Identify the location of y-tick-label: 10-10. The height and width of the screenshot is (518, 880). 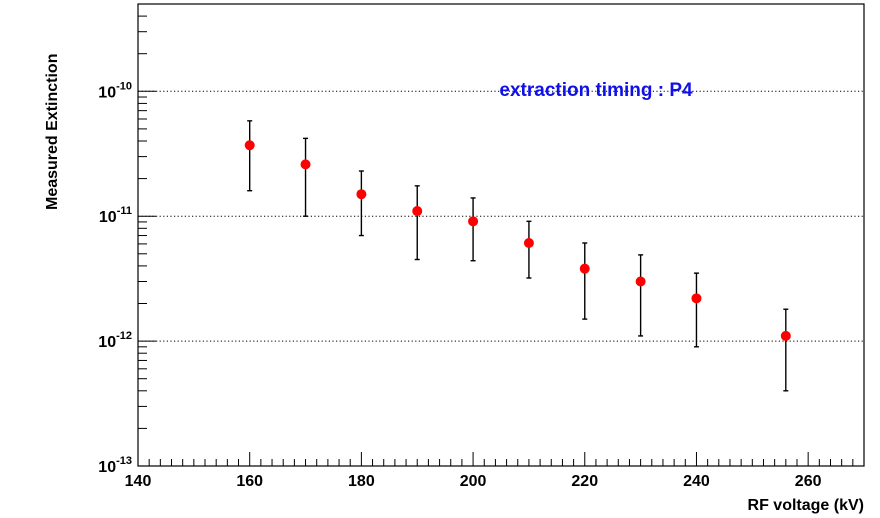
(115, 90).